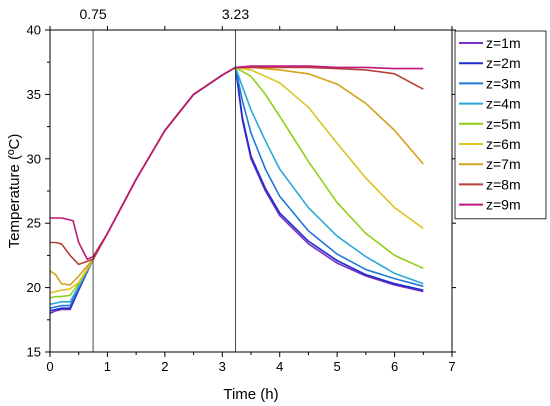 Image resolution: width=550 pixels, height=406 pixels. I want to click on y-tick-label-0: 15, so click(34, 352).